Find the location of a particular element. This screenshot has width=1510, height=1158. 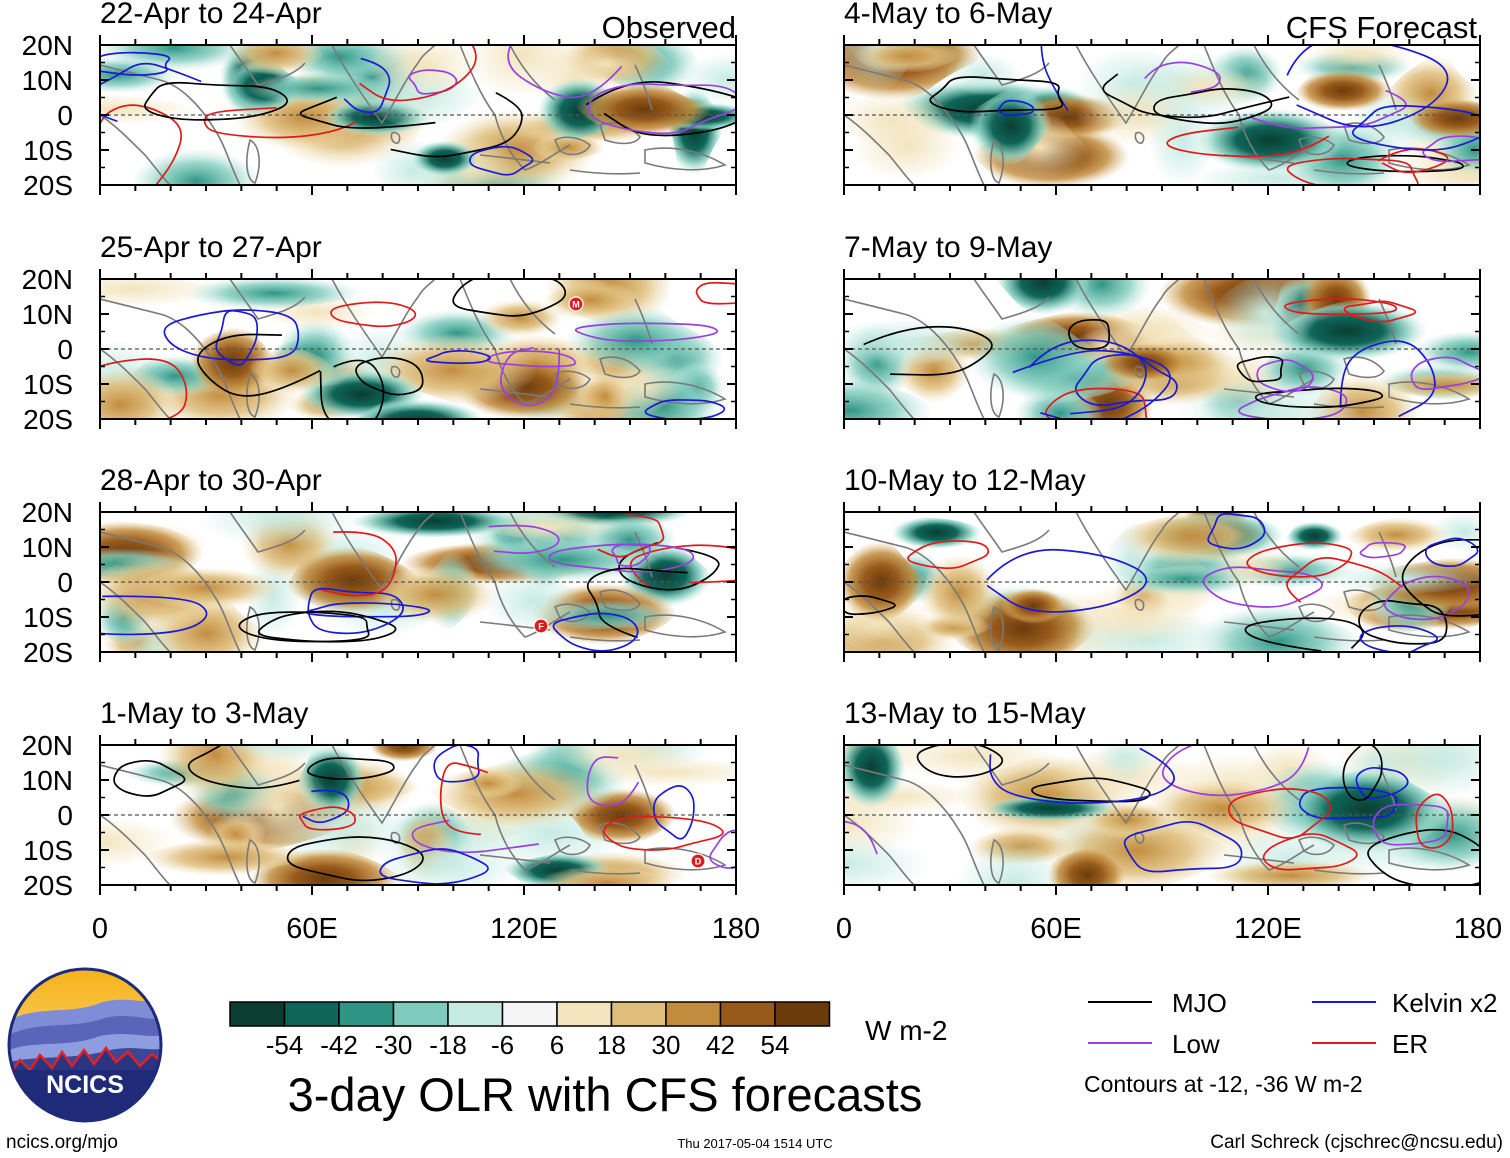

panel-title-left-2: 25-Apr to 27-Apr is located at coordinates (211, 247).